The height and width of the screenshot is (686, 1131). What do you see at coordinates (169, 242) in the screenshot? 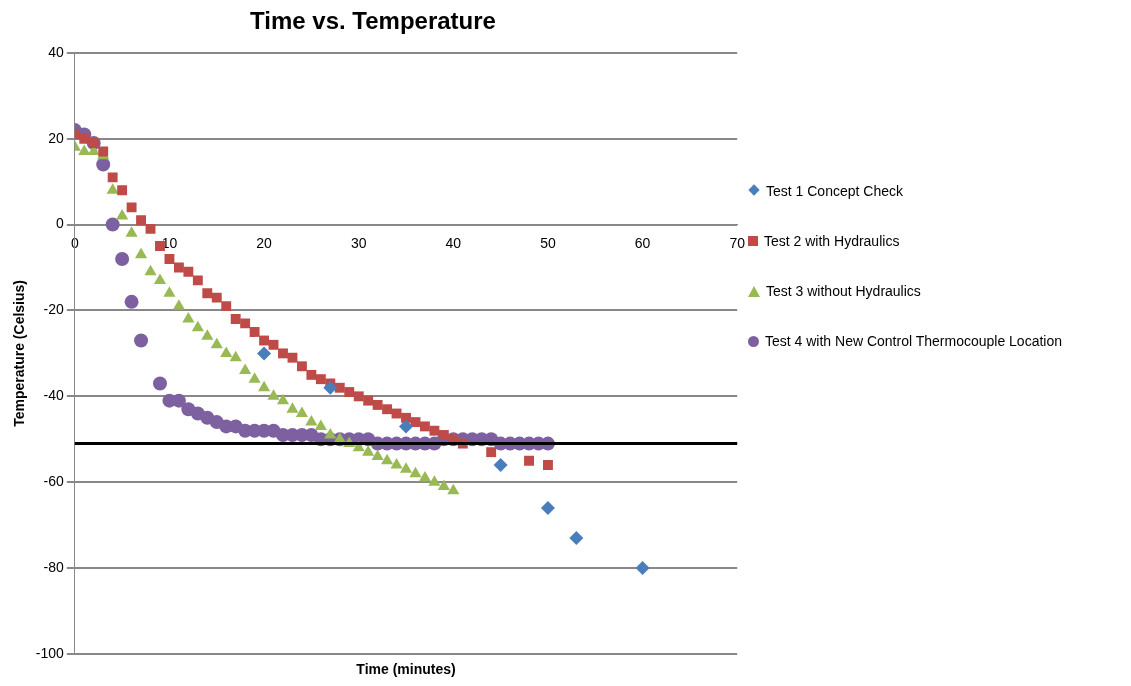
I see `x-tick-label: 10` at bounding box center [169, 242].